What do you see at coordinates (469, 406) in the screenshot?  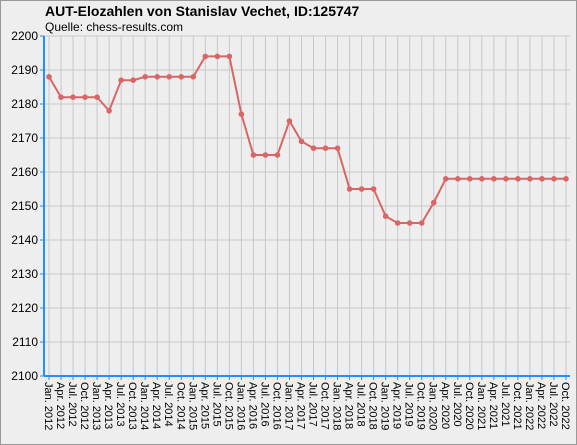 I see `x-tick-label: Oct. 2020` at bounding box center [469, 406].